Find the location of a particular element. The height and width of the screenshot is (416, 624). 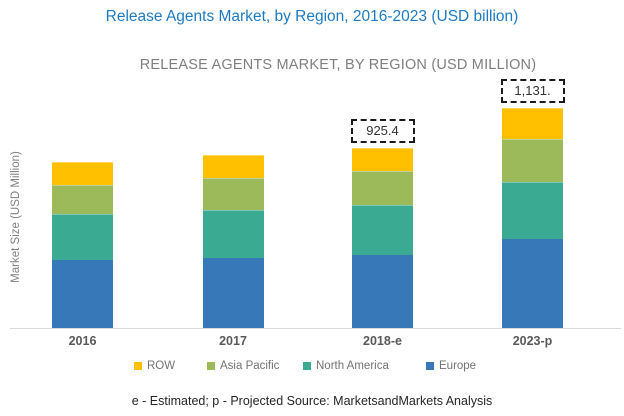

legend-item-north-america: North America is located at coordinates (346, 366).